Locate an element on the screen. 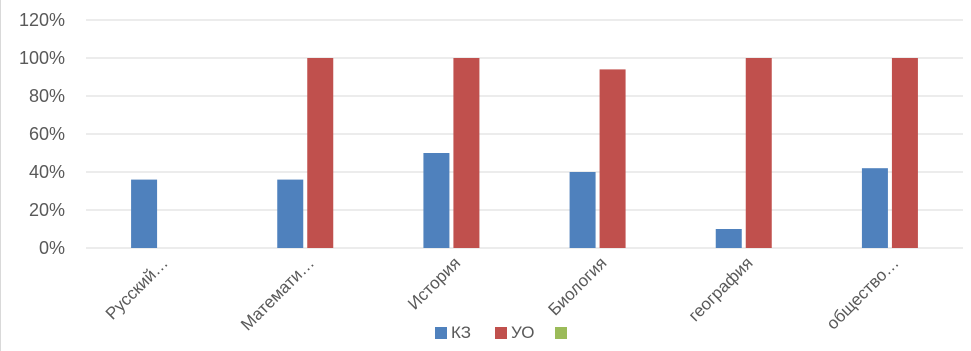  y-axis-tick-labels: 0% 20% 40% 60% 80% 100% 120% is located at coordinates (42, 134).